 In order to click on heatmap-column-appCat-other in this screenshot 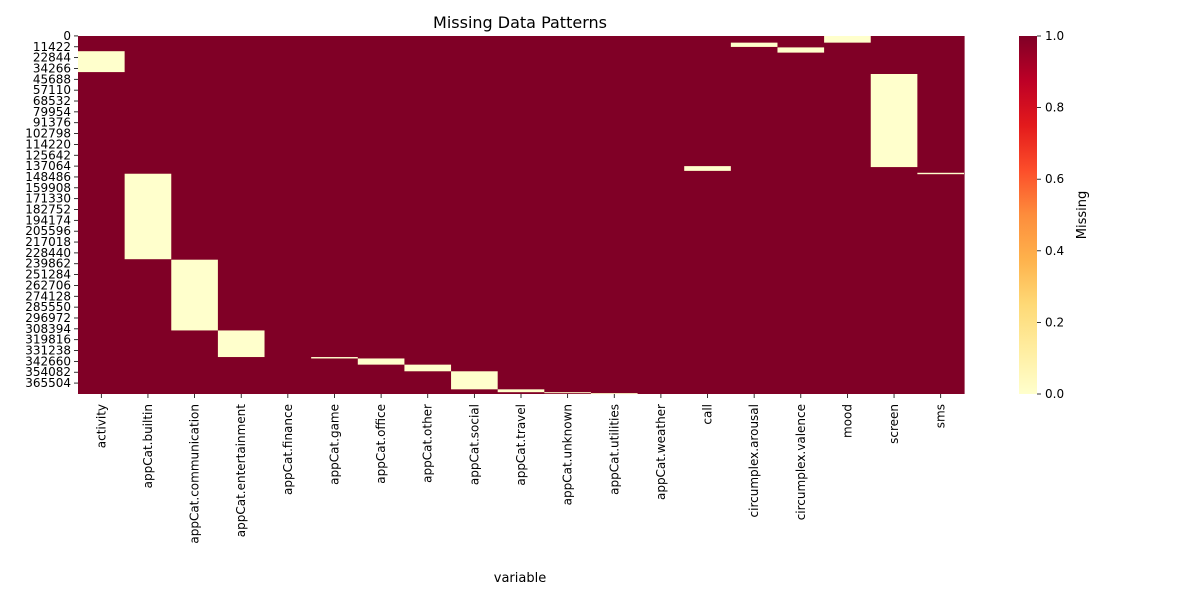, I will do `click(428, 215)`.